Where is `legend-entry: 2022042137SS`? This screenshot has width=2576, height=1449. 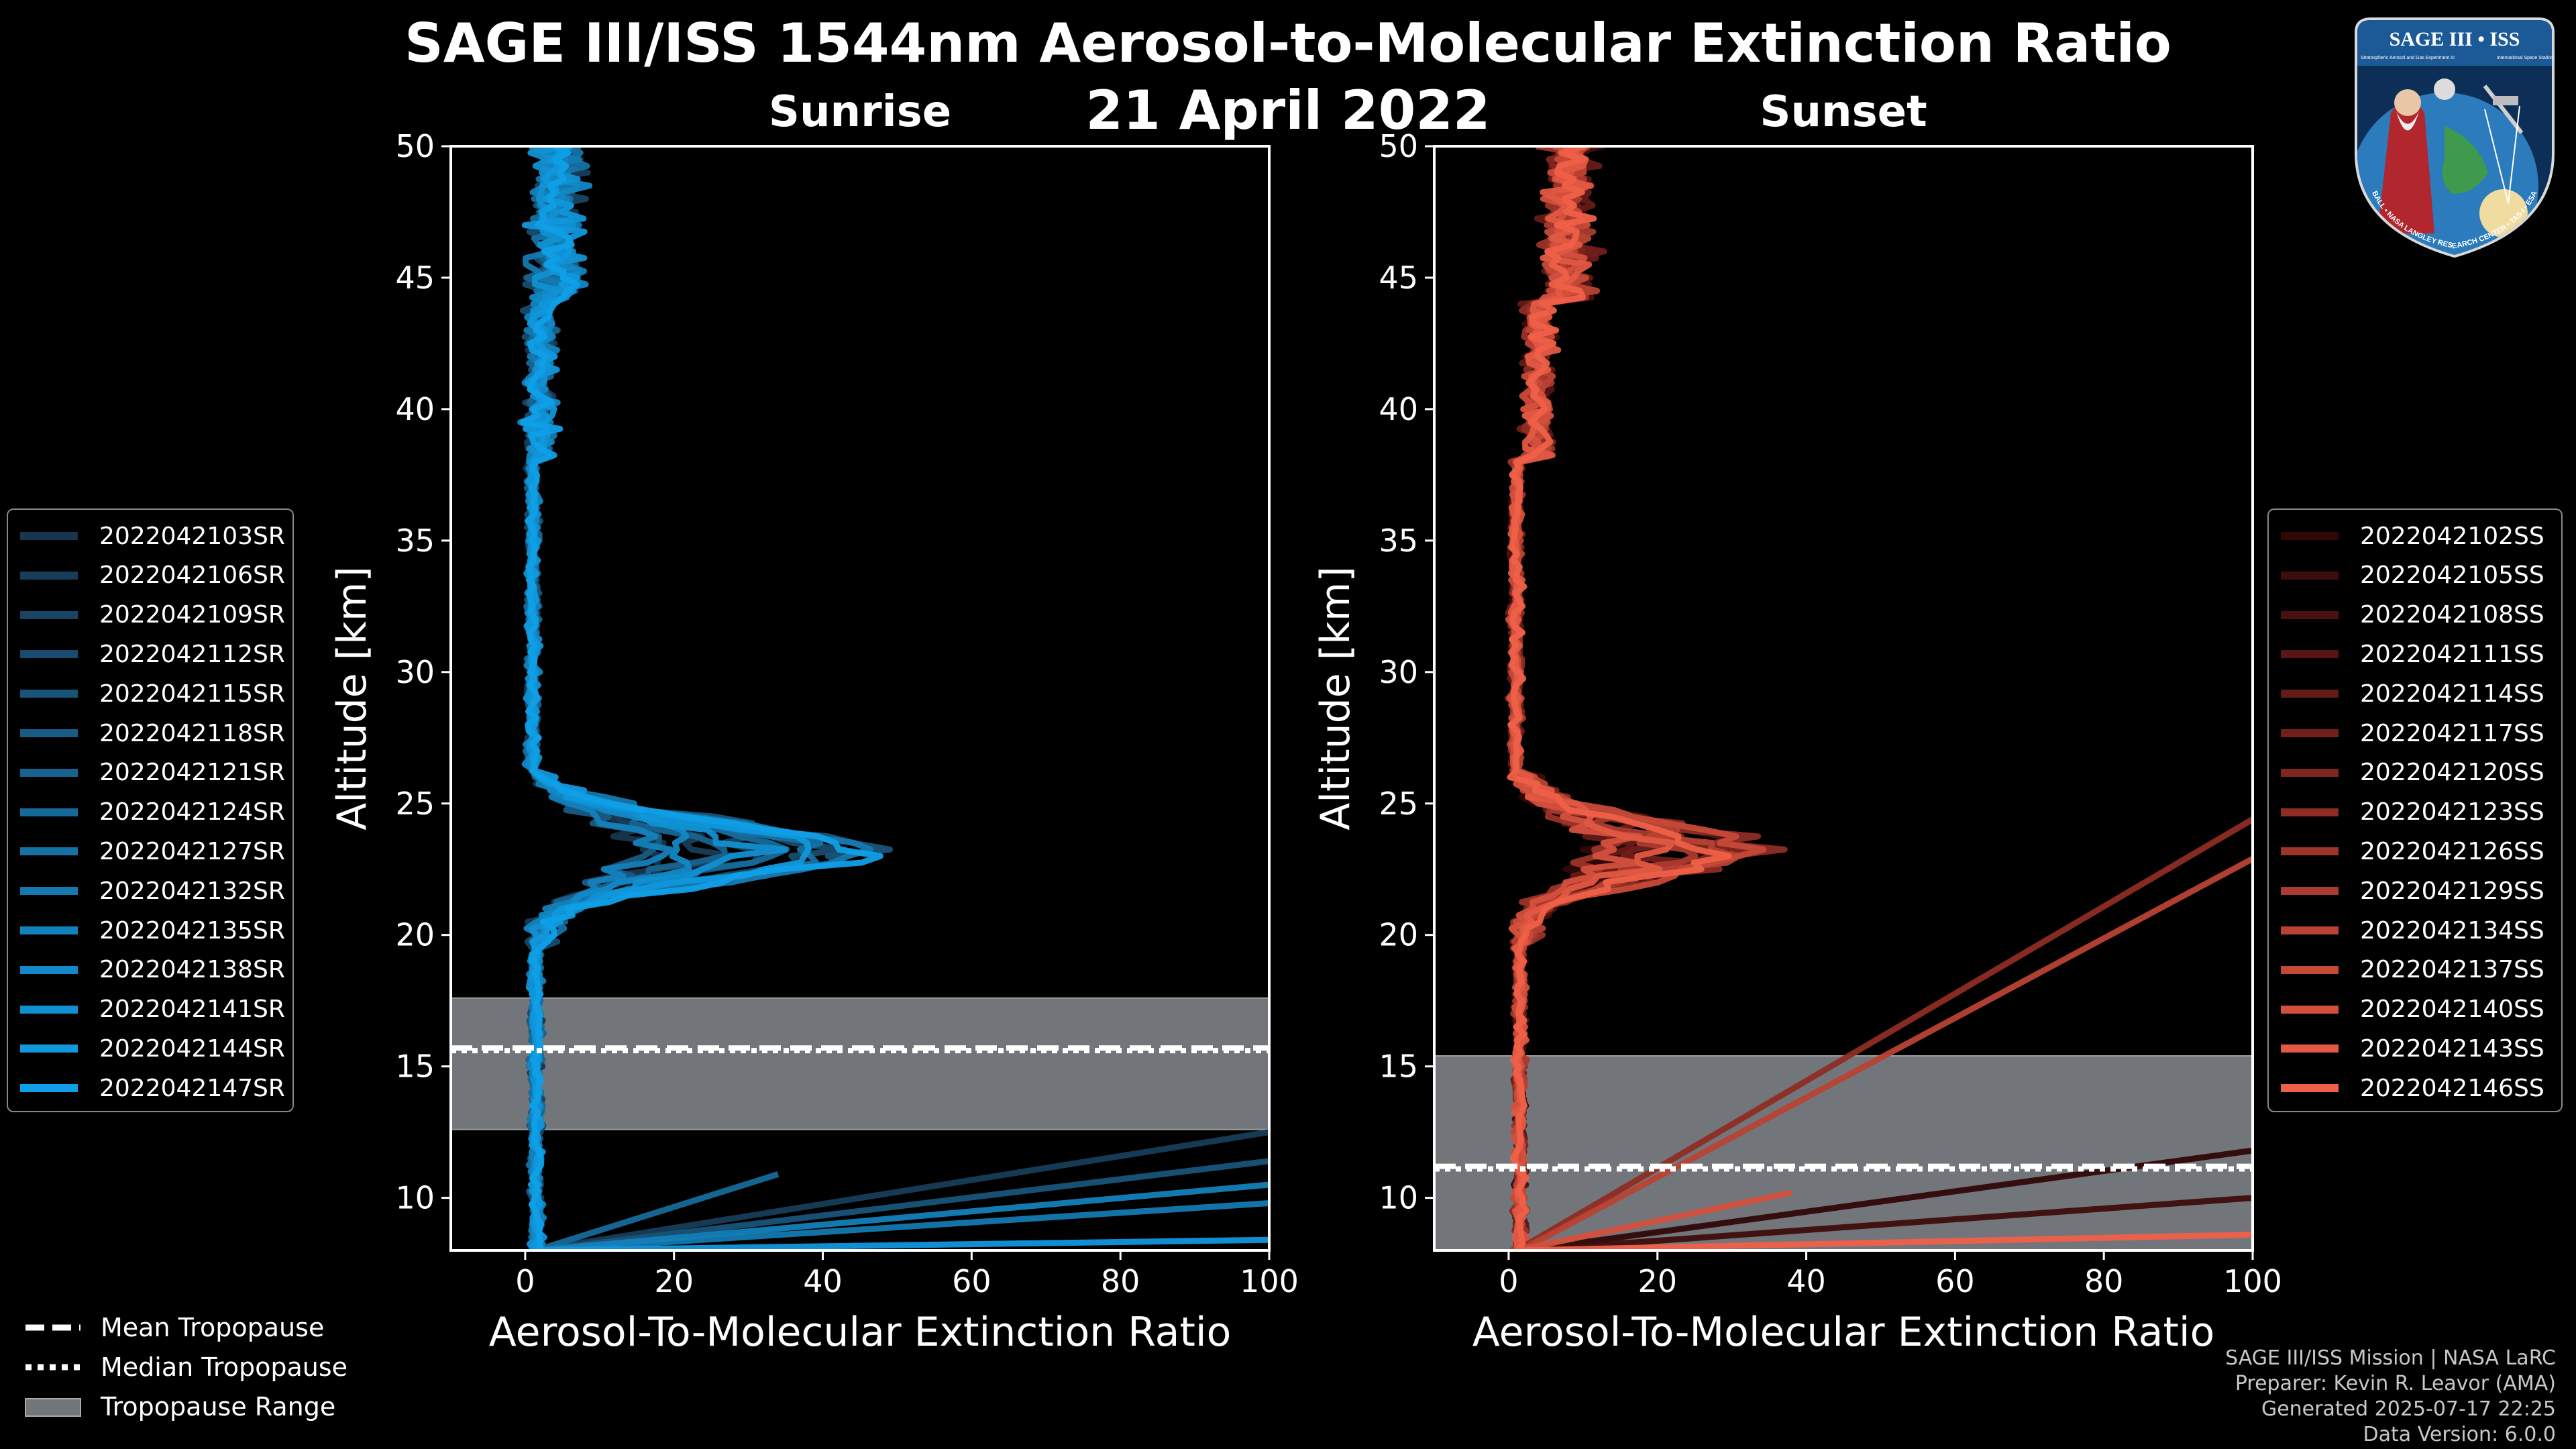
legend-entry: 2022042137SS is located at coordinates (2412, 970).